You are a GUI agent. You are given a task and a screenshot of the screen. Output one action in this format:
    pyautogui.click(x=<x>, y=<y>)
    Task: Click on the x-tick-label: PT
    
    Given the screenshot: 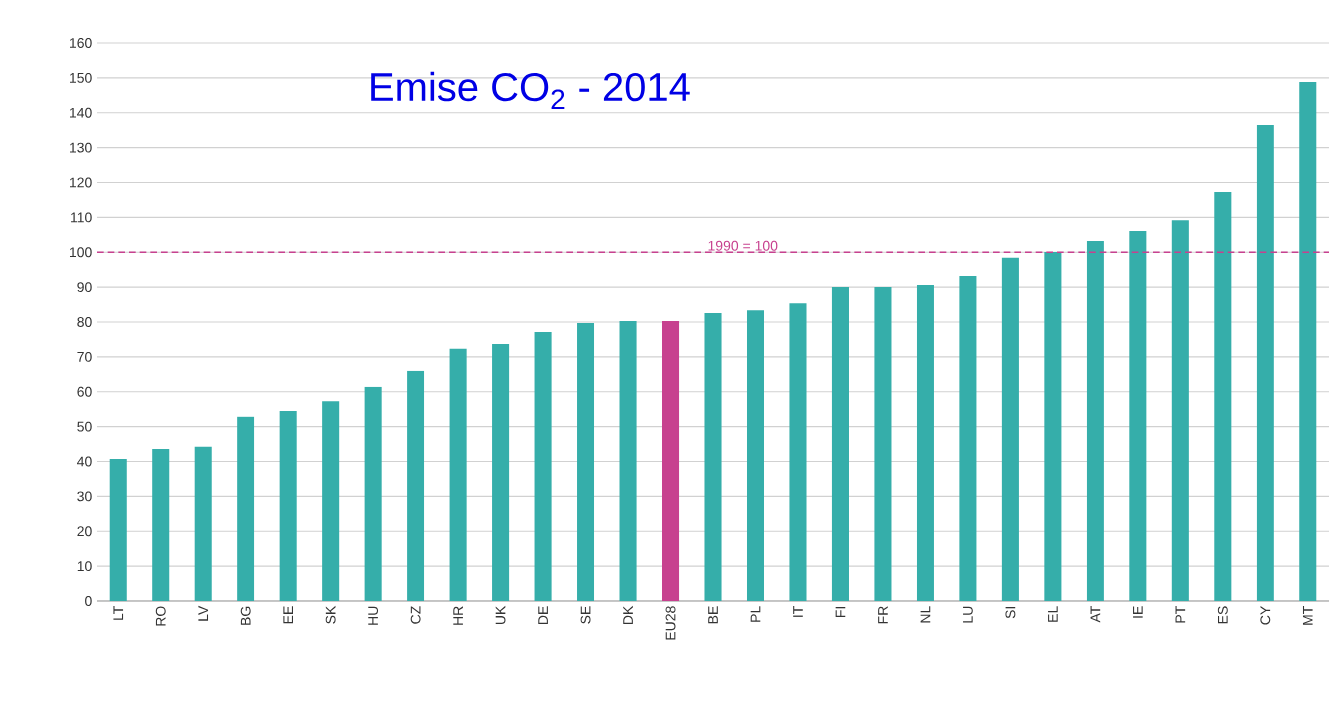 What is the action you would take?
    pyautogui.click(x=1180, y=614)
    